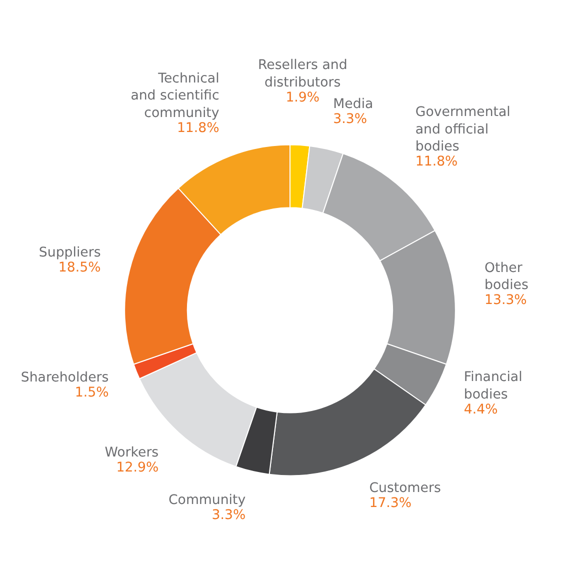  I want to click on slice-label: Technical and scientific community, so click(175, 96).